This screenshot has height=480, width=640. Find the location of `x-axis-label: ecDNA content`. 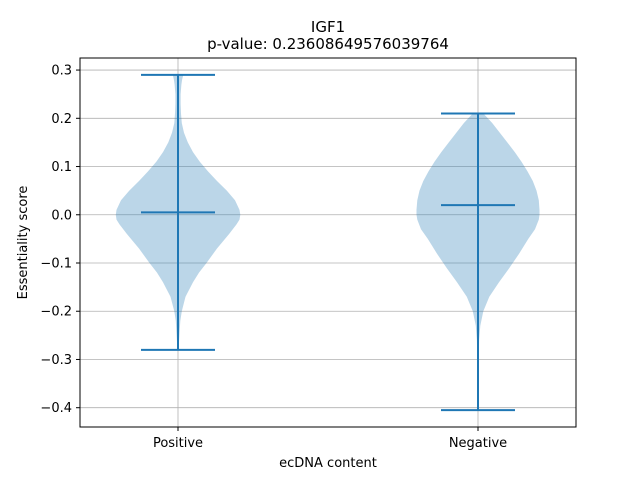

x-axis-label: ecDNA content is located at coordinates (328, 463).